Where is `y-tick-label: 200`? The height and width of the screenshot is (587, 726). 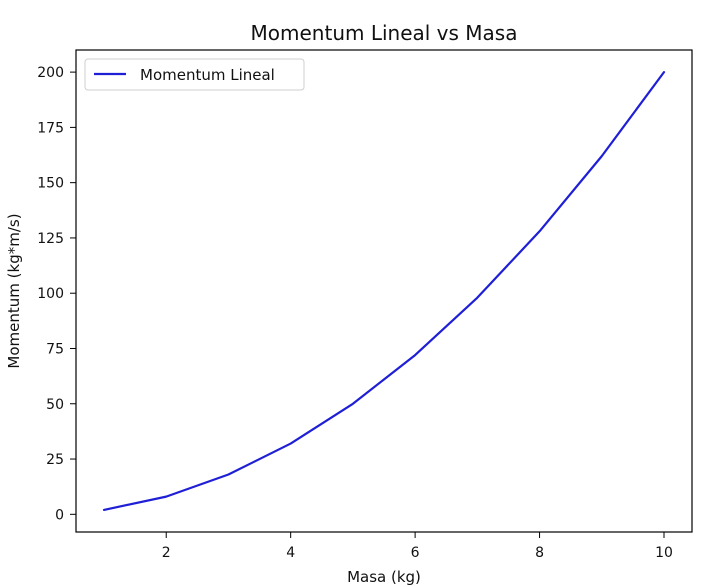
y-tick-label: 200 is located at coordinates (50, 73).